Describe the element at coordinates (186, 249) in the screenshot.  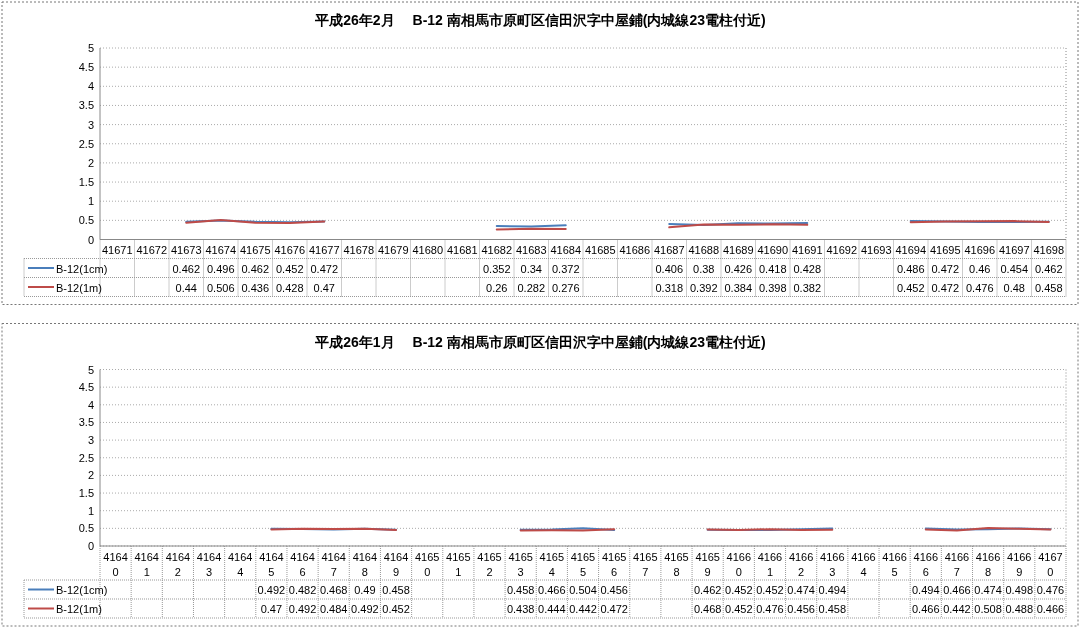
I see `x-tick-label: 41673` at that location.